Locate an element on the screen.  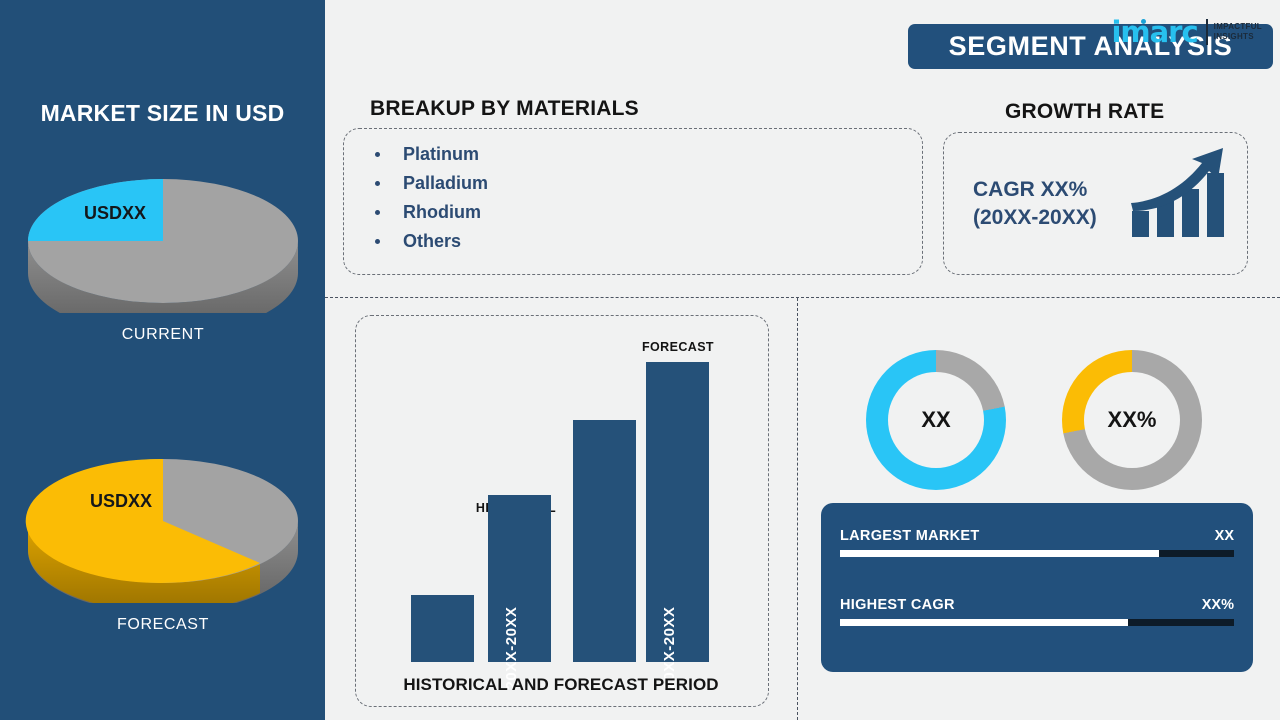
pie-current-svg is located at coordinates (163, 257).